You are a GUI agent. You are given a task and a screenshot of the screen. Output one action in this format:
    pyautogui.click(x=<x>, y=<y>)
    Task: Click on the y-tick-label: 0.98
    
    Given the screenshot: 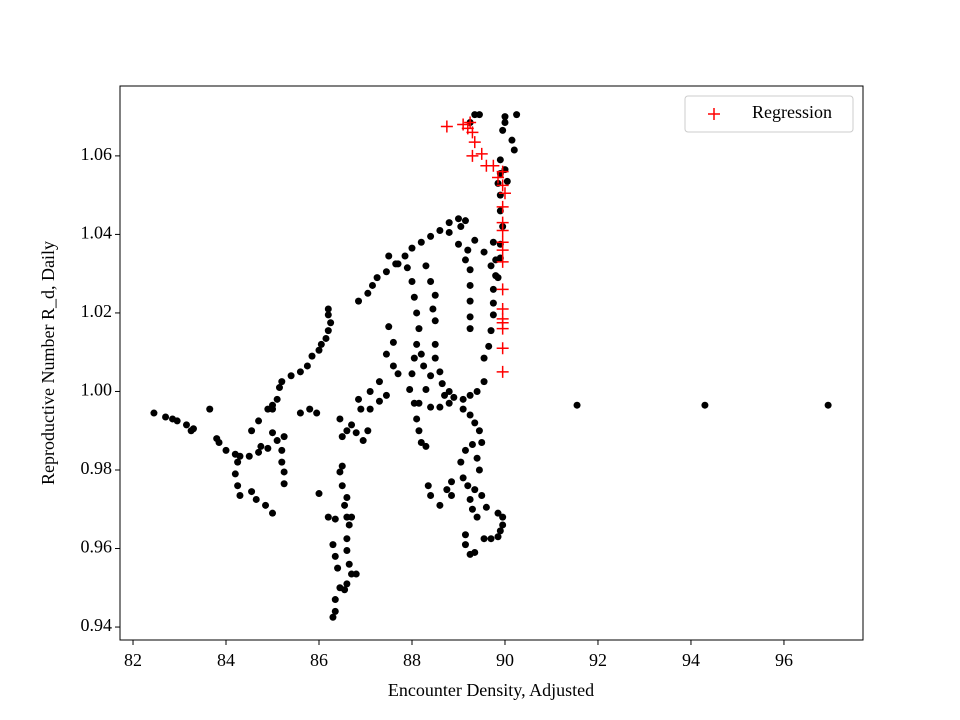 What is the action you would take?
    pyautogui.click(x=97, y=468)
    